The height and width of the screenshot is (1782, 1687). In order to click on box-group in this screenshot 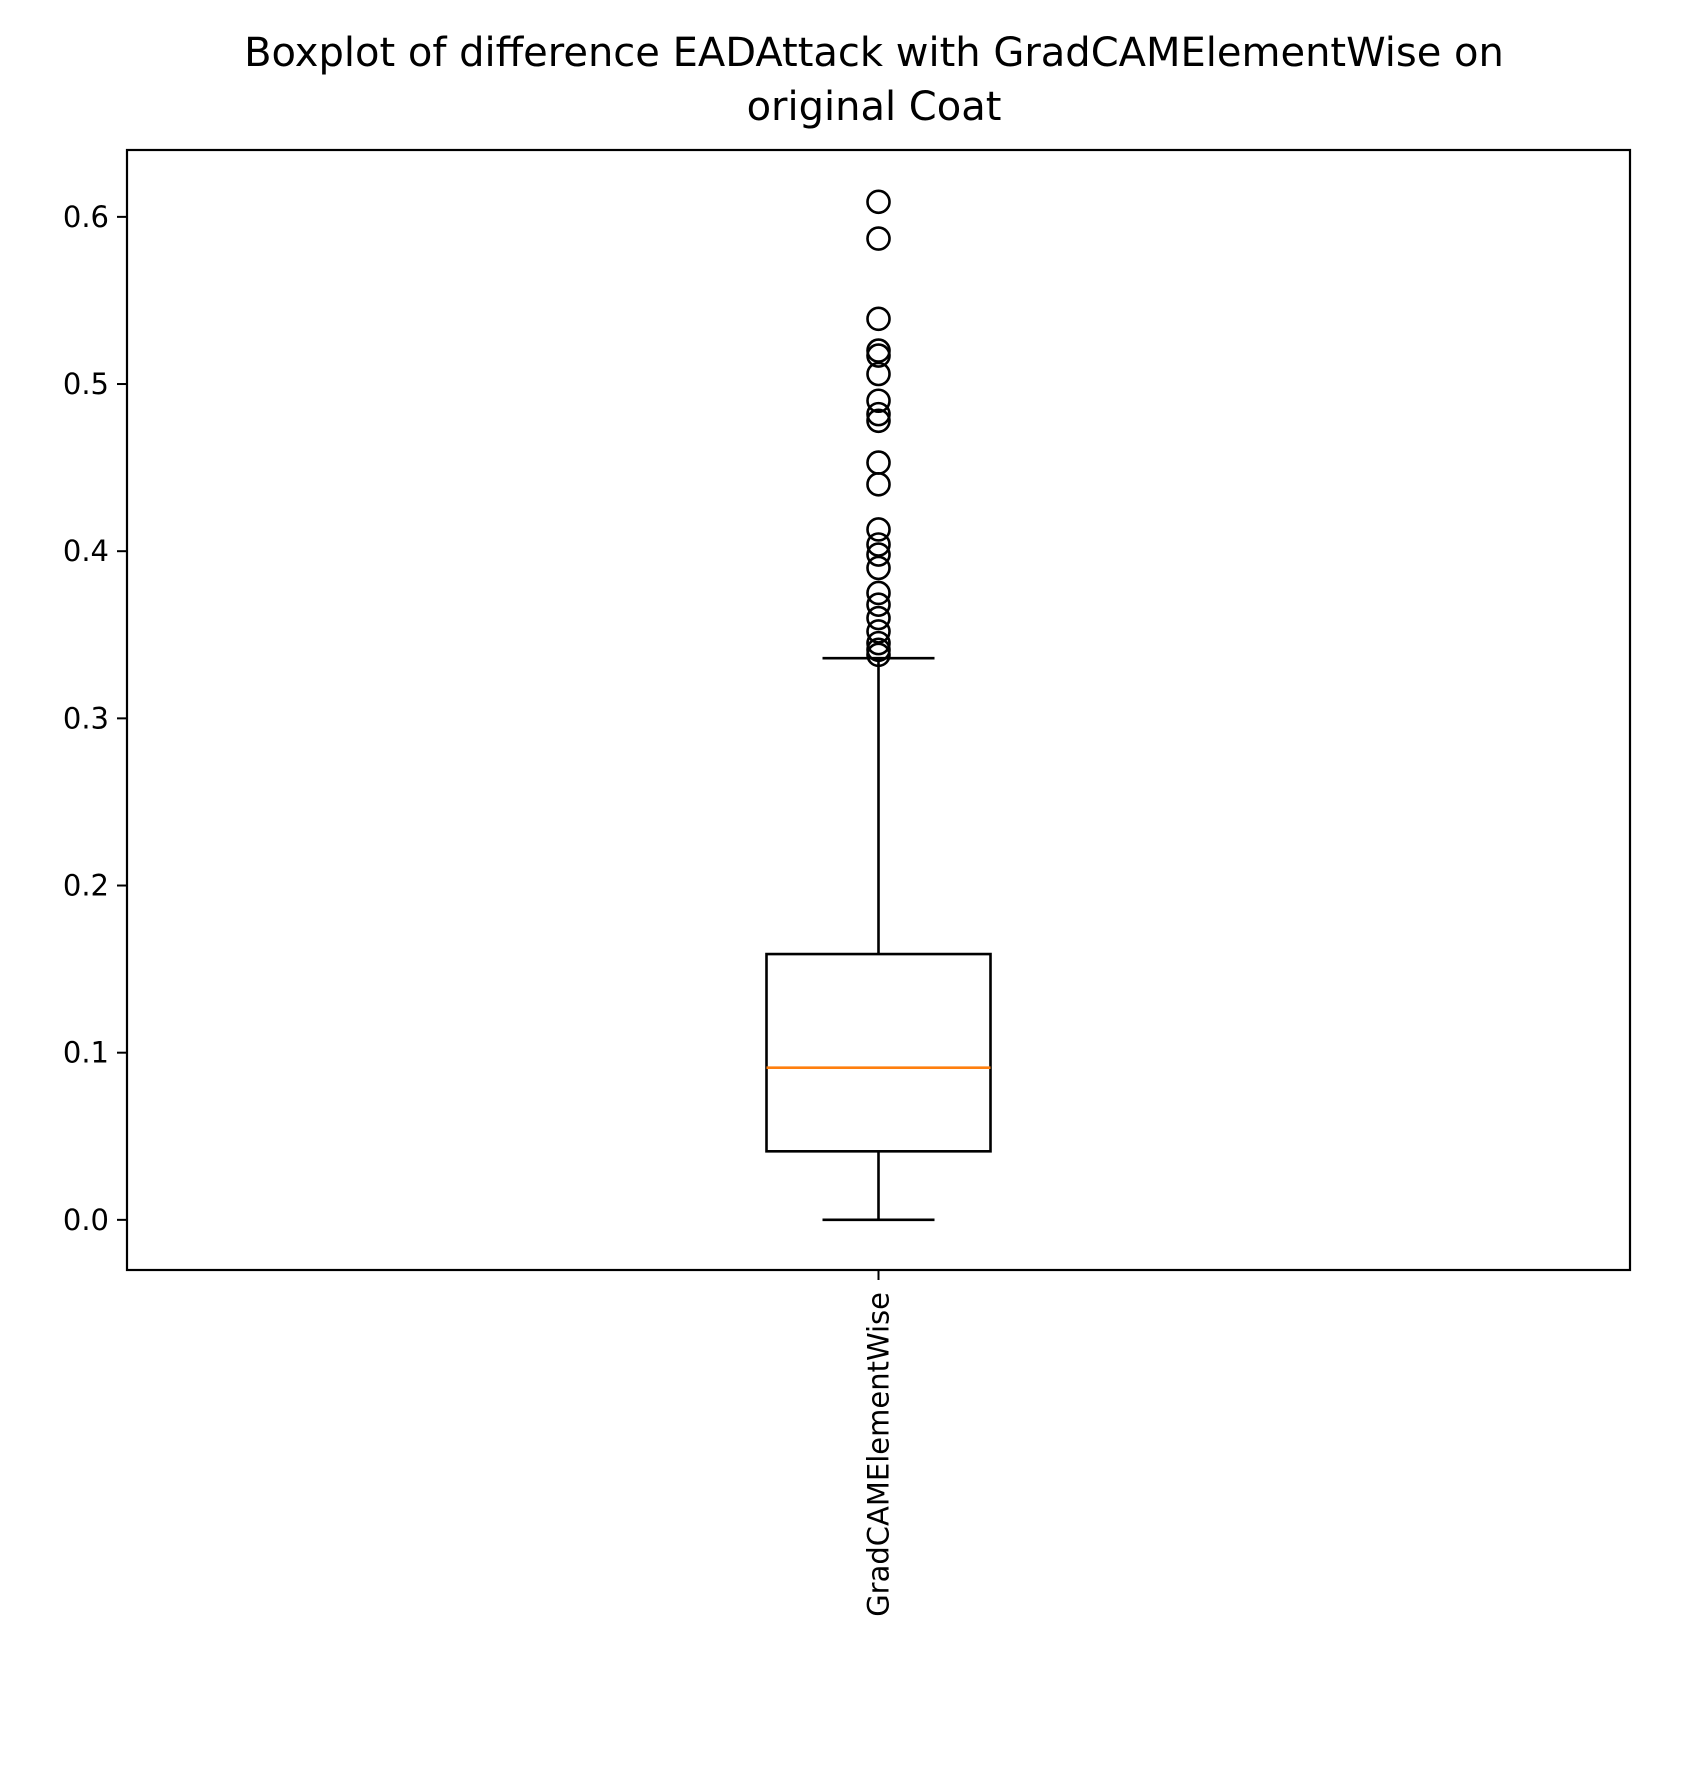, I will do `click(878, 705)`.